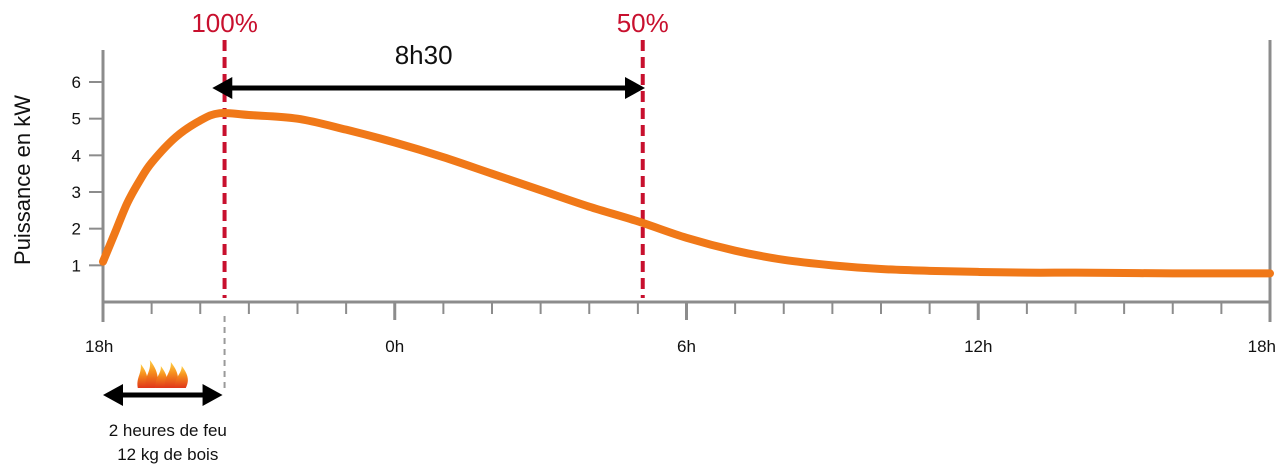 This screenshot has height=468, width=1278. What do you see at coordinates (163, 395) in the screenshot?
I see `fire-arrow` at bounding box center [163, 395].